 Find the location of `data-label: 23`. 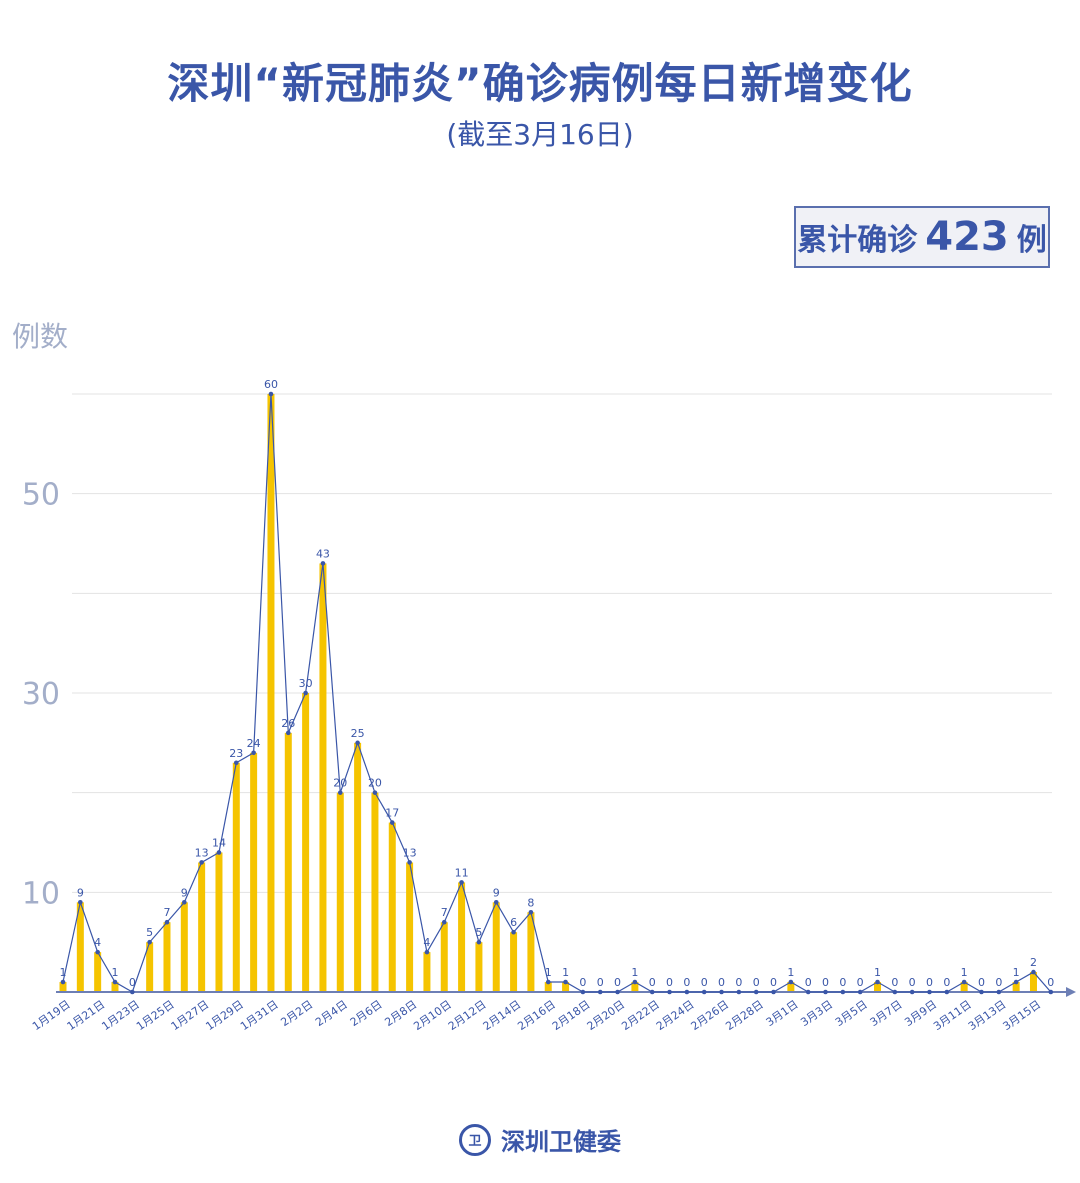

data-label: 23 is located at coordinates (236, 753).